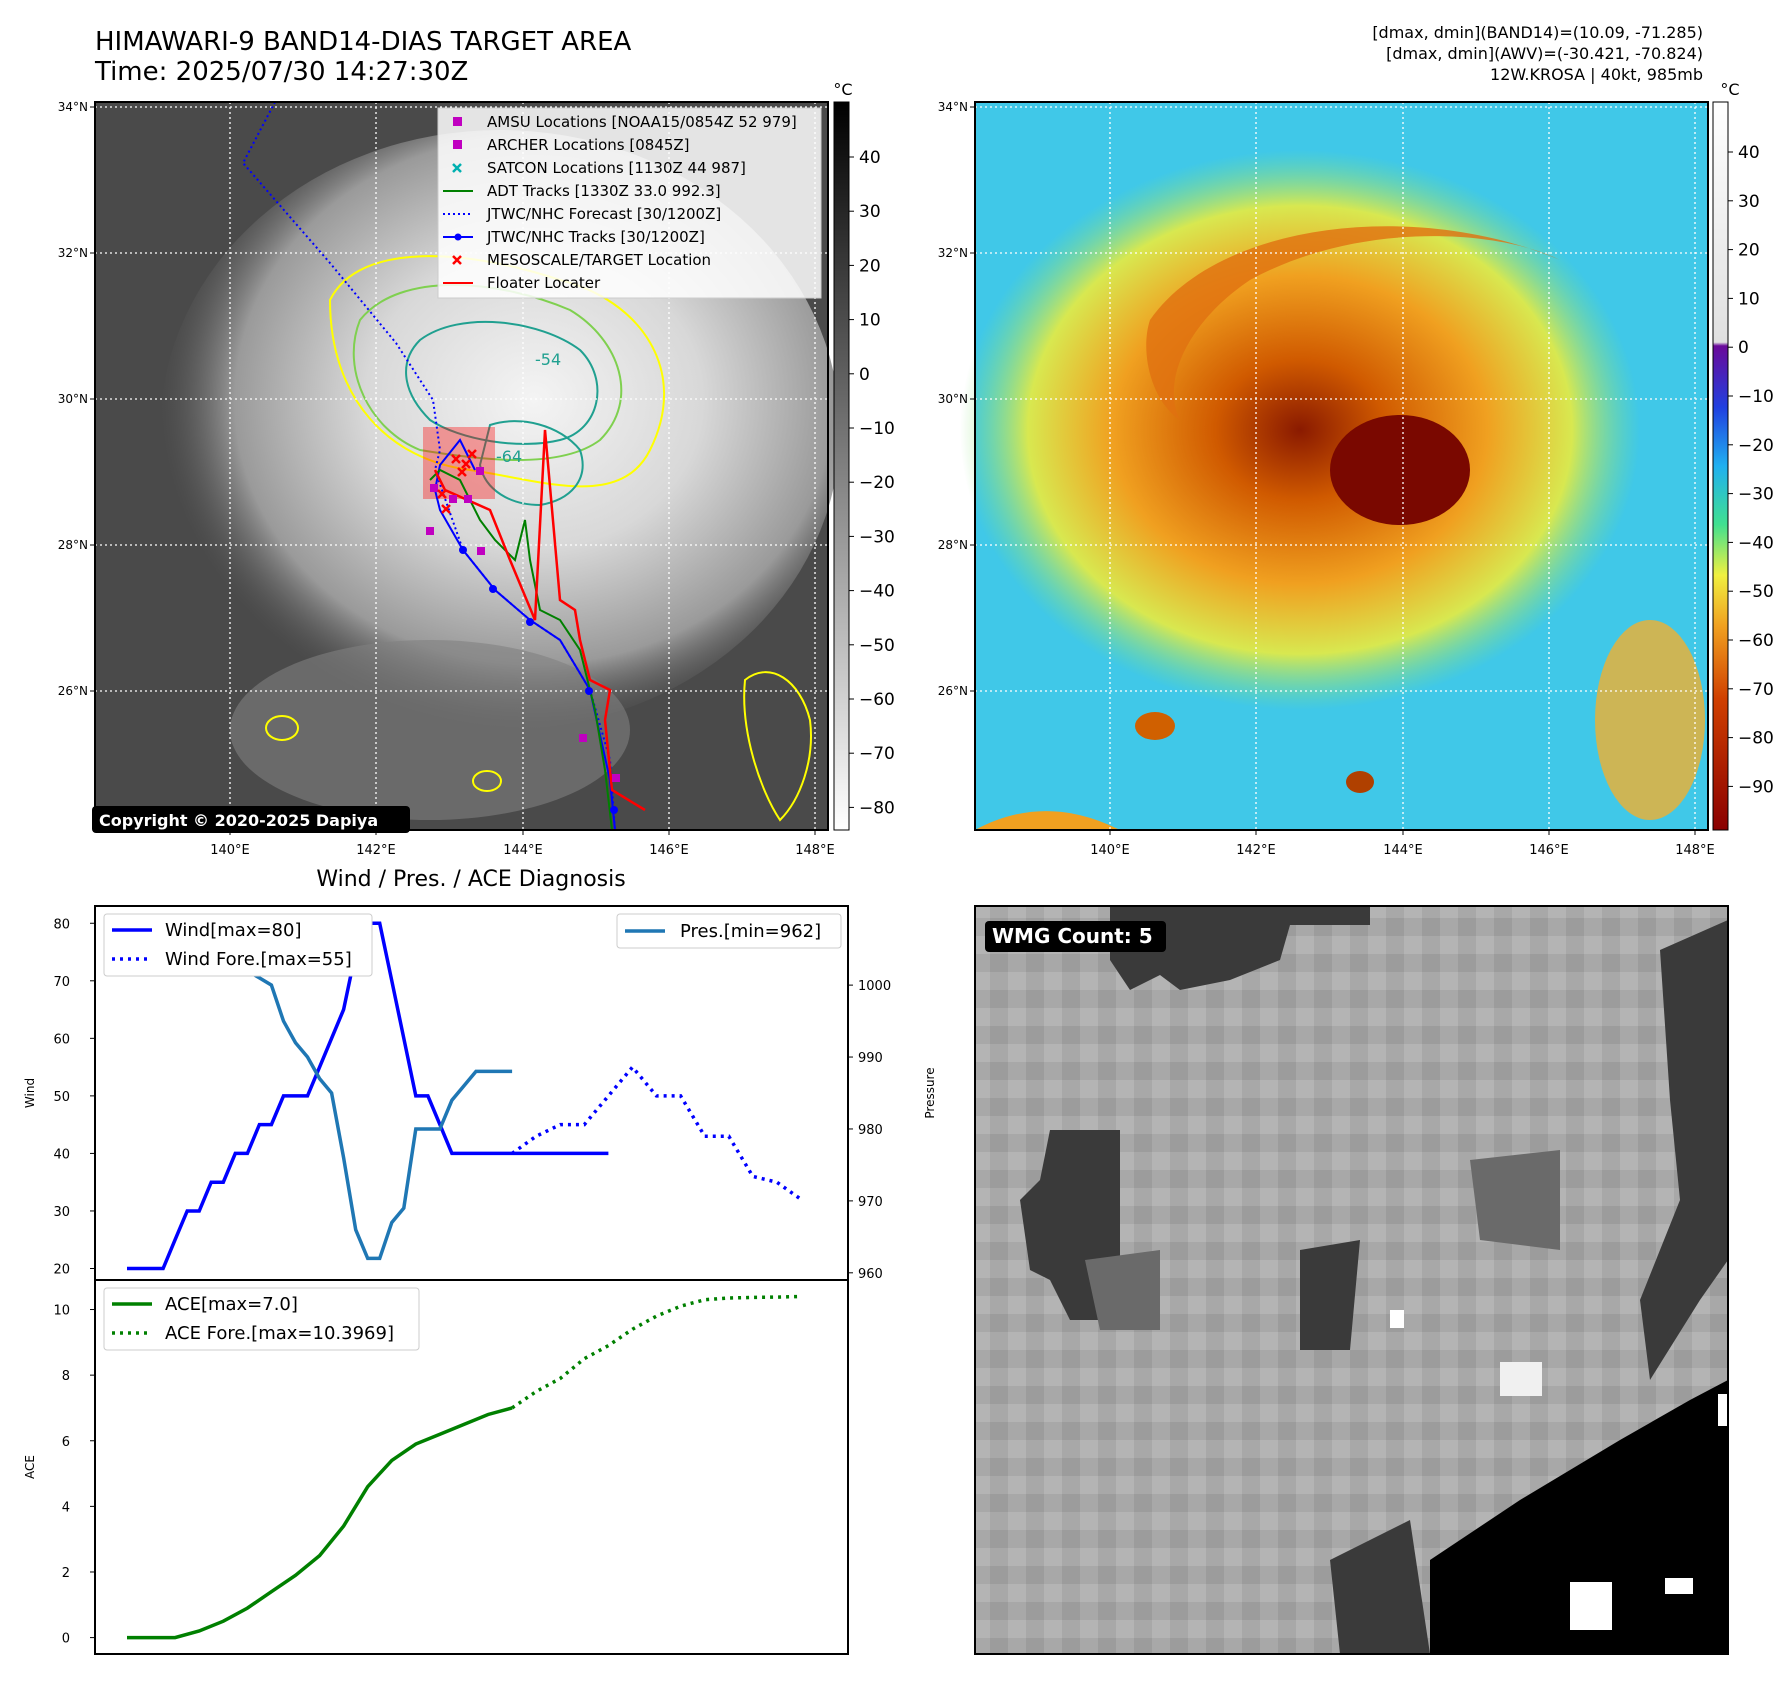  What do you see at coordinates (869, 1130) in the screenshot?
I see `pressure-y-ticks: 960 970 980 990 1000` at bounding box center [869, 1130].